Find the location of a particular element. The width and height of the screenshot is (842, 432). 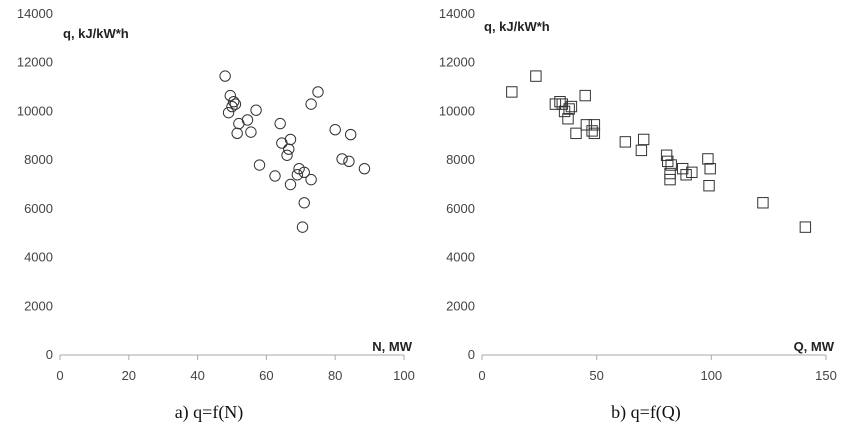

chart-caption: a) q=f(N) is located at coordinates (209, 412).